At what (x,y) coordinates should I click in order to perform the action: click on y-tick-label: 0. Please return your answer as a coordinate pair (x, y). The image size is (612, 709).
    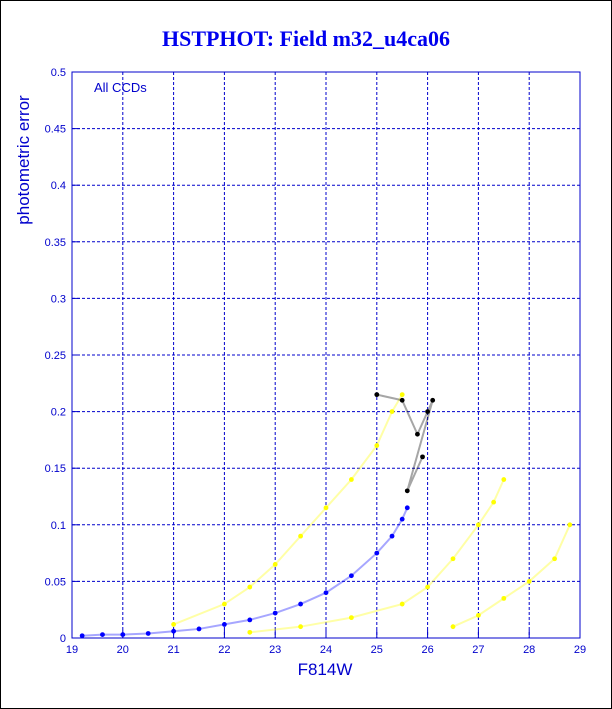
    Looking at the image, I should click on (63, 639).